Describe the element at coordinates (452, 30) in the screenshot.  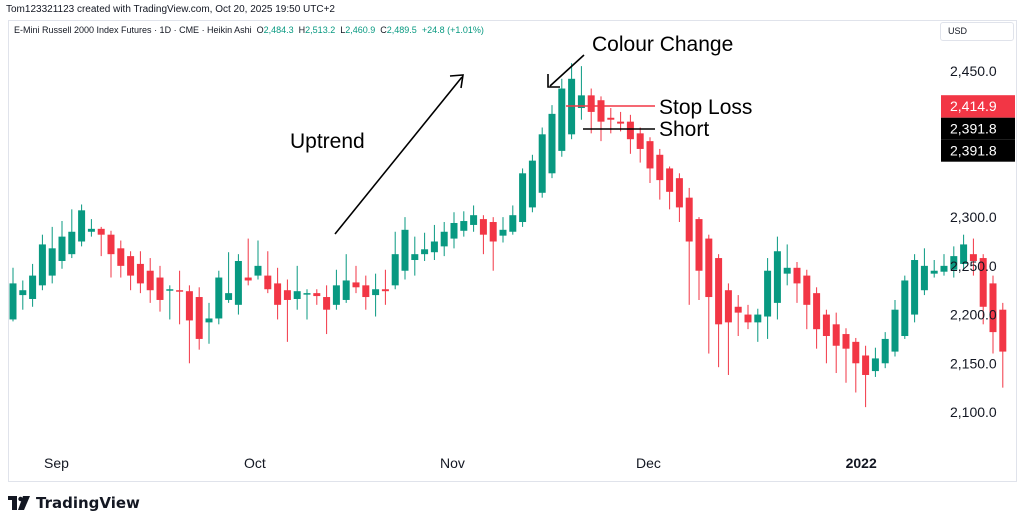
I see `change-value: +24.8 (+1.01%)` at that location.